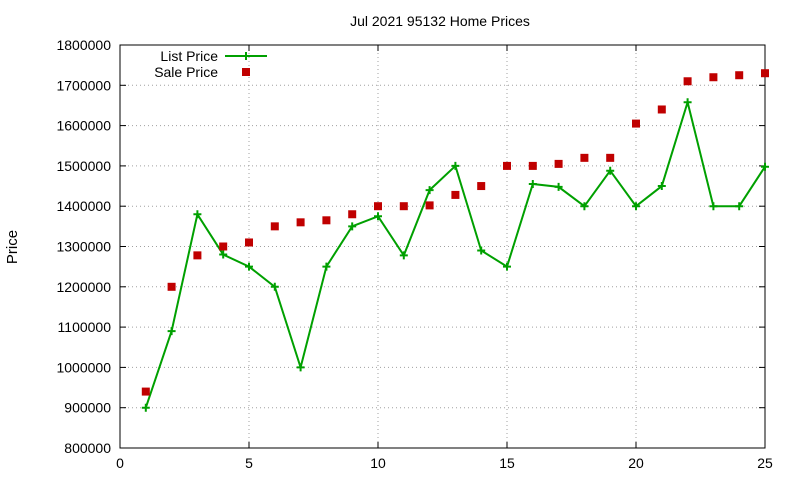 This screenshot has width=800, height=480. I want to click on x-tick-label: 10, so click(378, 463).